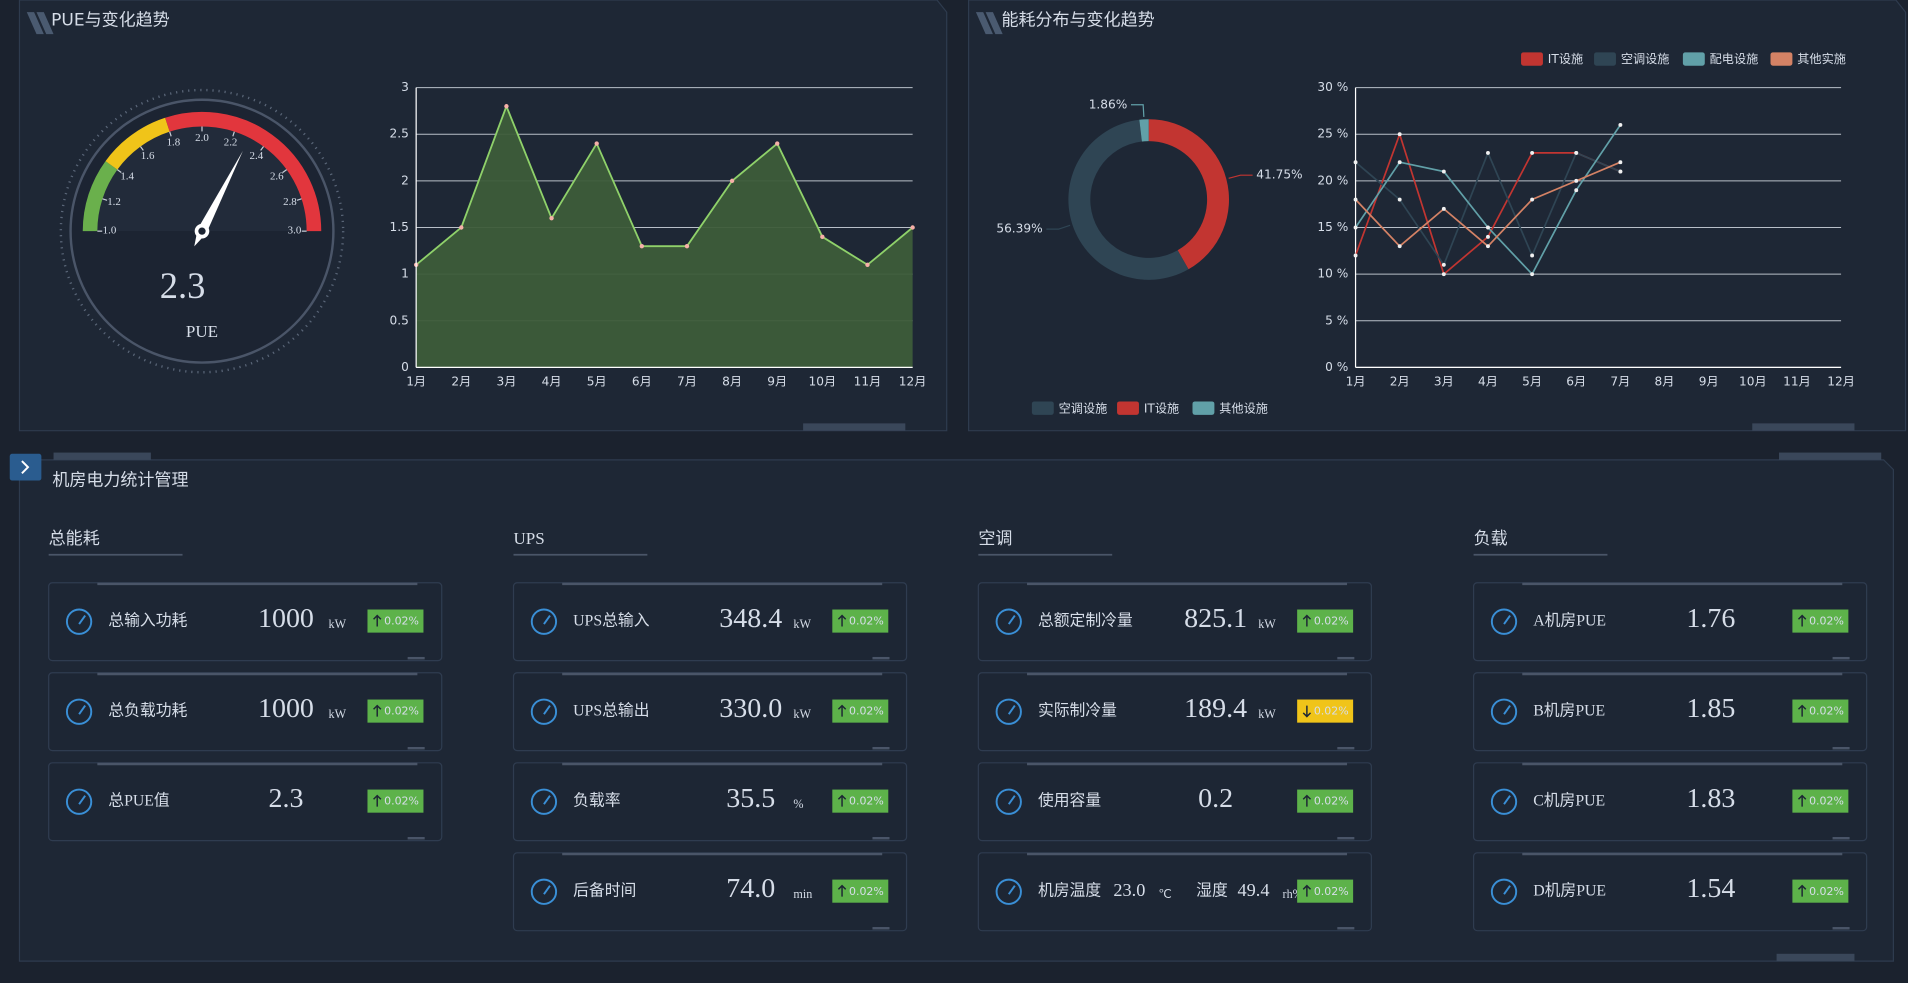 The height and width of the screenshot is (983, 1908). What do you see at coordinates (1254, 890) in the screenshot?
I see `stat-value: 49.4` at bounding box center [1254, 890].